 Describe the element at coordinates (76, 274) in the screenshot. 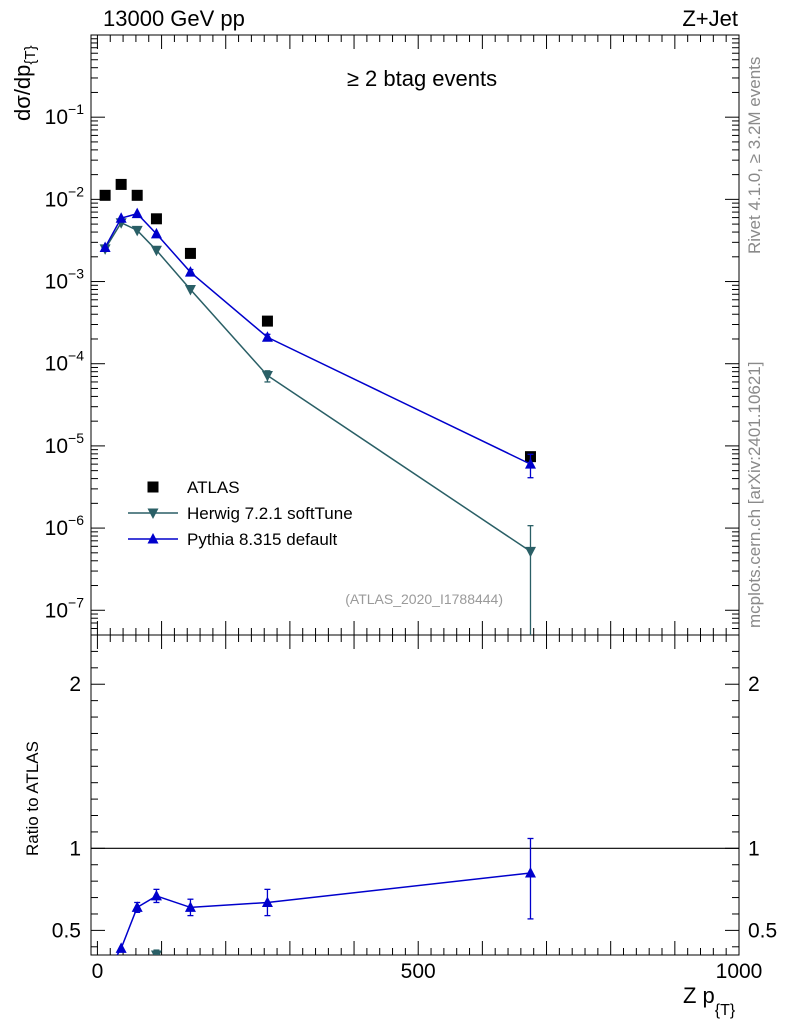

I see `tick-exponent: −3` at that location.